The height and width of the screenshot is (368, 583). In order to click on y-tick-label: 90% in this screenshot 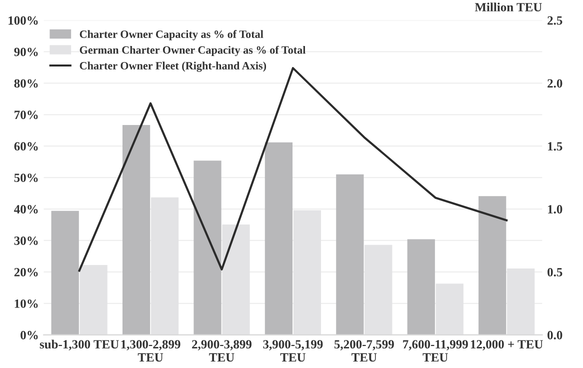, I will do `click(26, 52)`.